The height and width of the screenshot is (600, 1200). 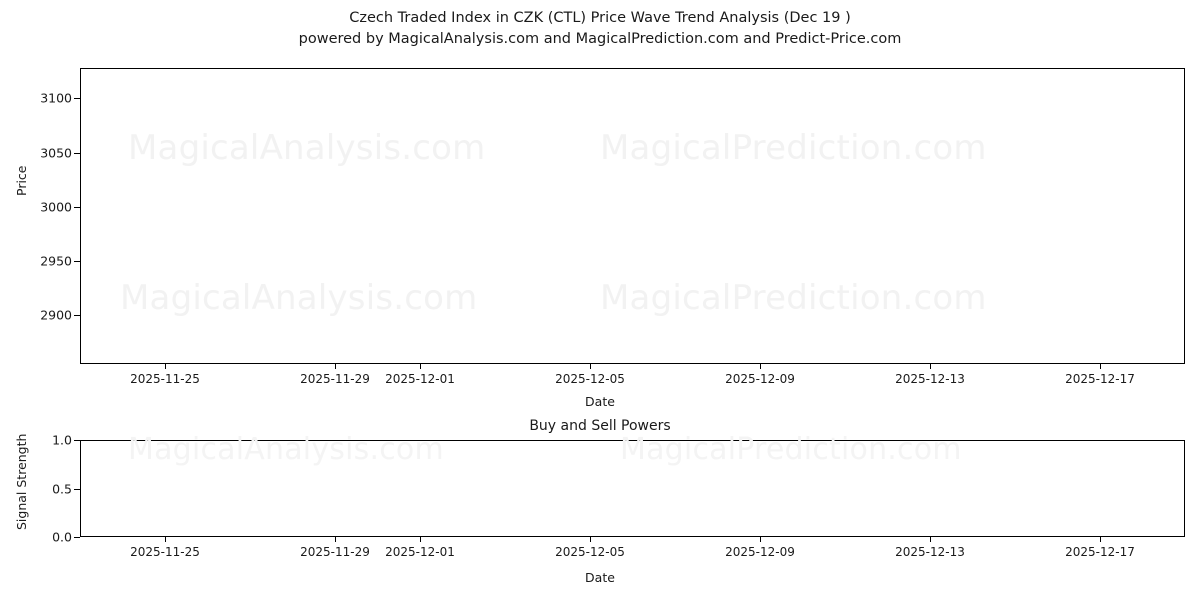 What do you see at coordinates (62, 440) in the screenshot?
I see `signal-y-tick-label: 1.0` at bounding box center [62, 440].